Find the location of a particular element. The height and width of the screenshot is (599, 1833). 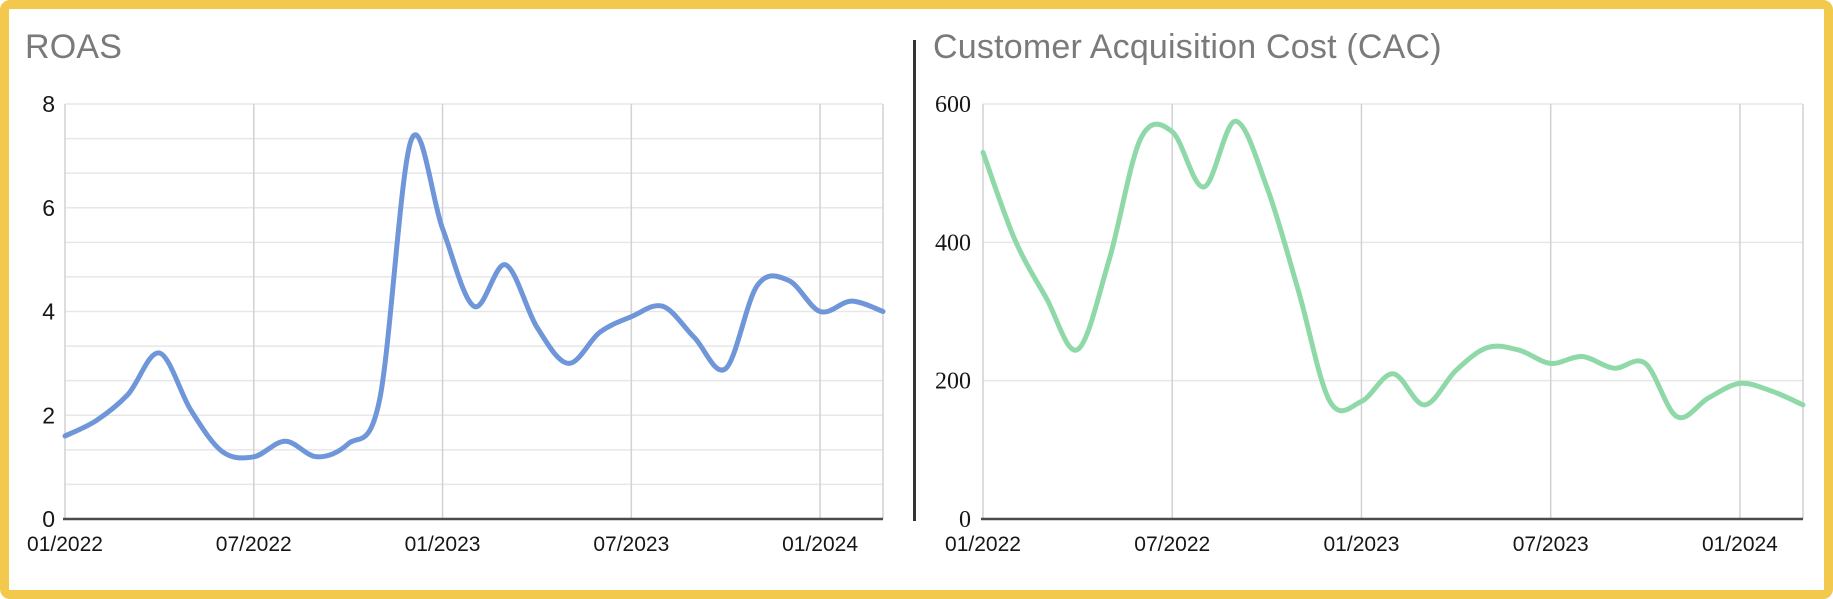

y-tick-label: 4 is located at coordinates (48, 312).